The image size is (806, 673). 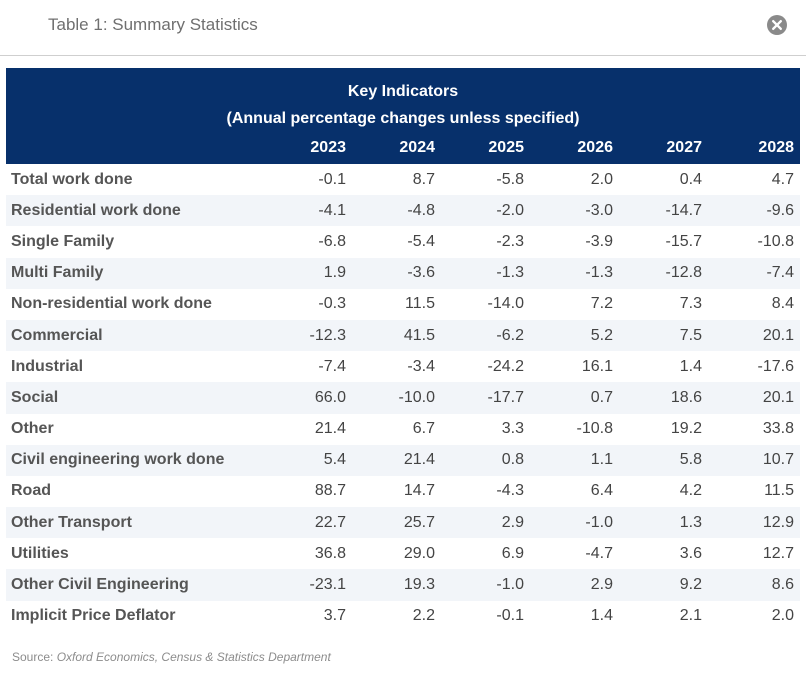 I want to click on value-cell: 5.4, so click(x=307, y=460).